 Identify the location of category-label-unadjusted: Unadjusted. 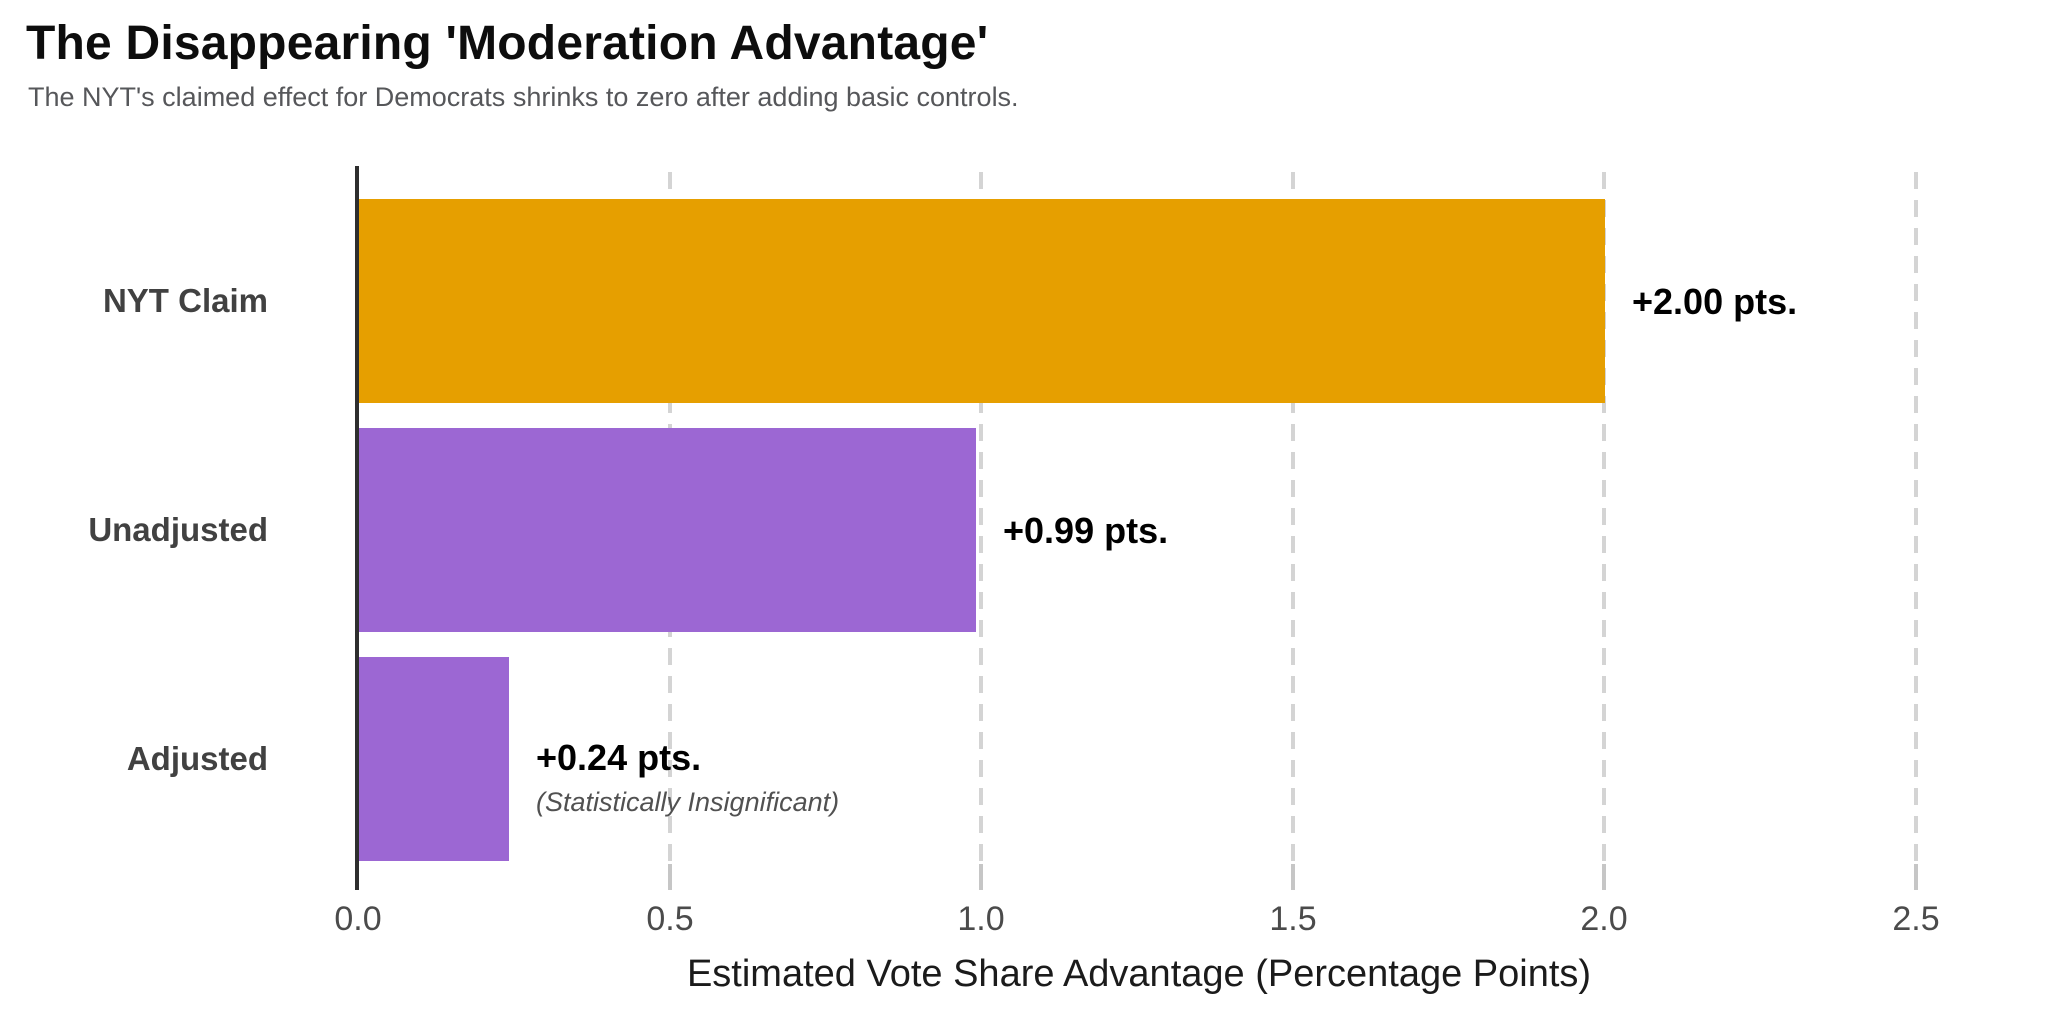
(178, 529).